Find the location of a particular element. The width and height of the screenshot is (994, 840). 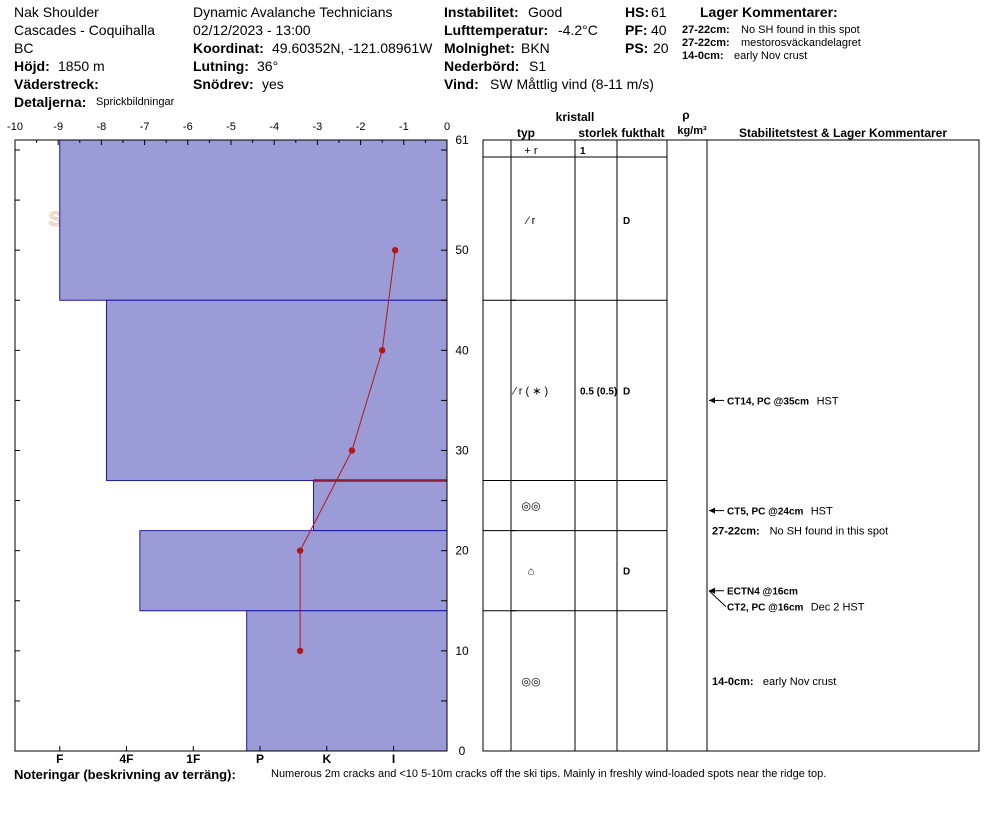

height-tick-label: 30 is located at coordinates (462, 451).